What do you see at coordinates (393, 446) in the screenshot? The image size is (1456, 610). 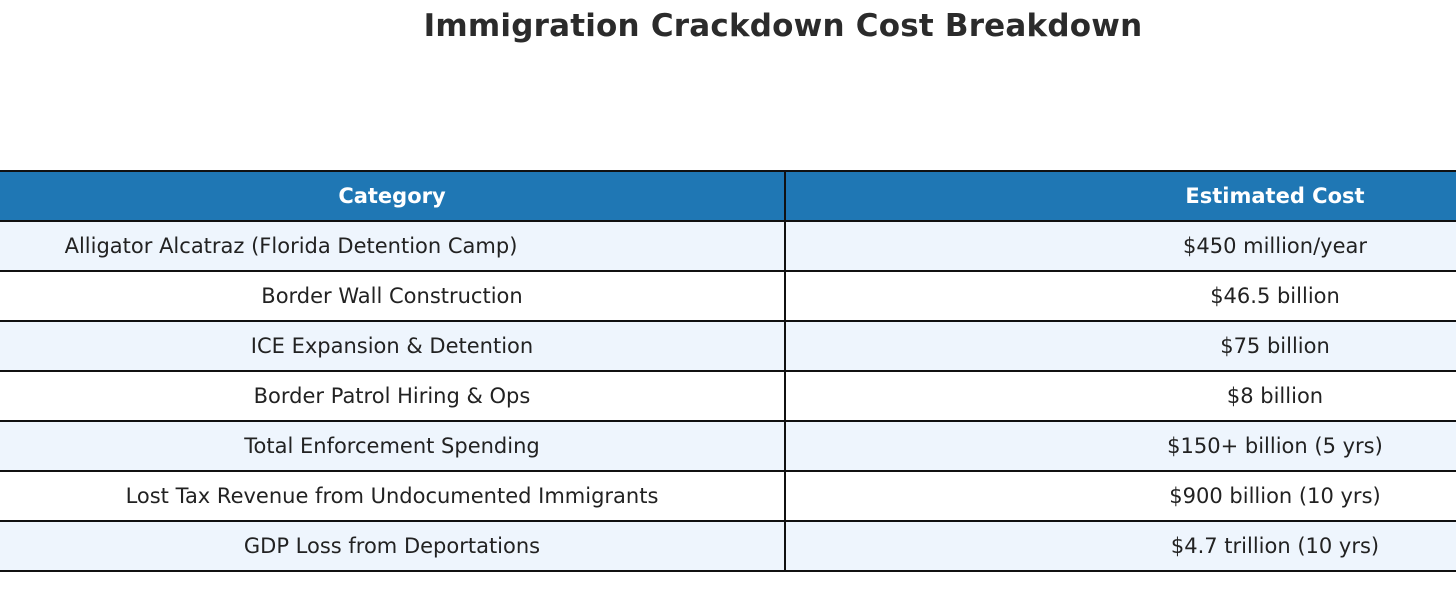 I see `category-cell: Total Enforcement Spending` at bounding box center [393, 446].